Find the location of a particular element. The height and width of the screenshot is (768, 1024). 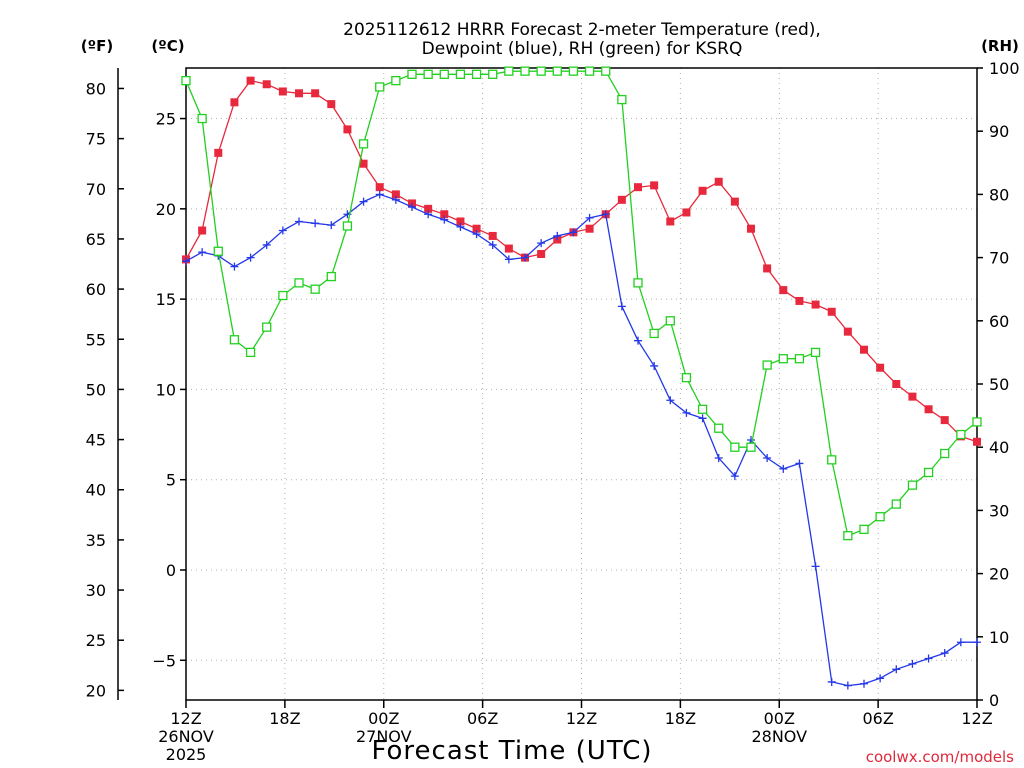

rh-tick-label: 60 is located at coordinates (999, 321).